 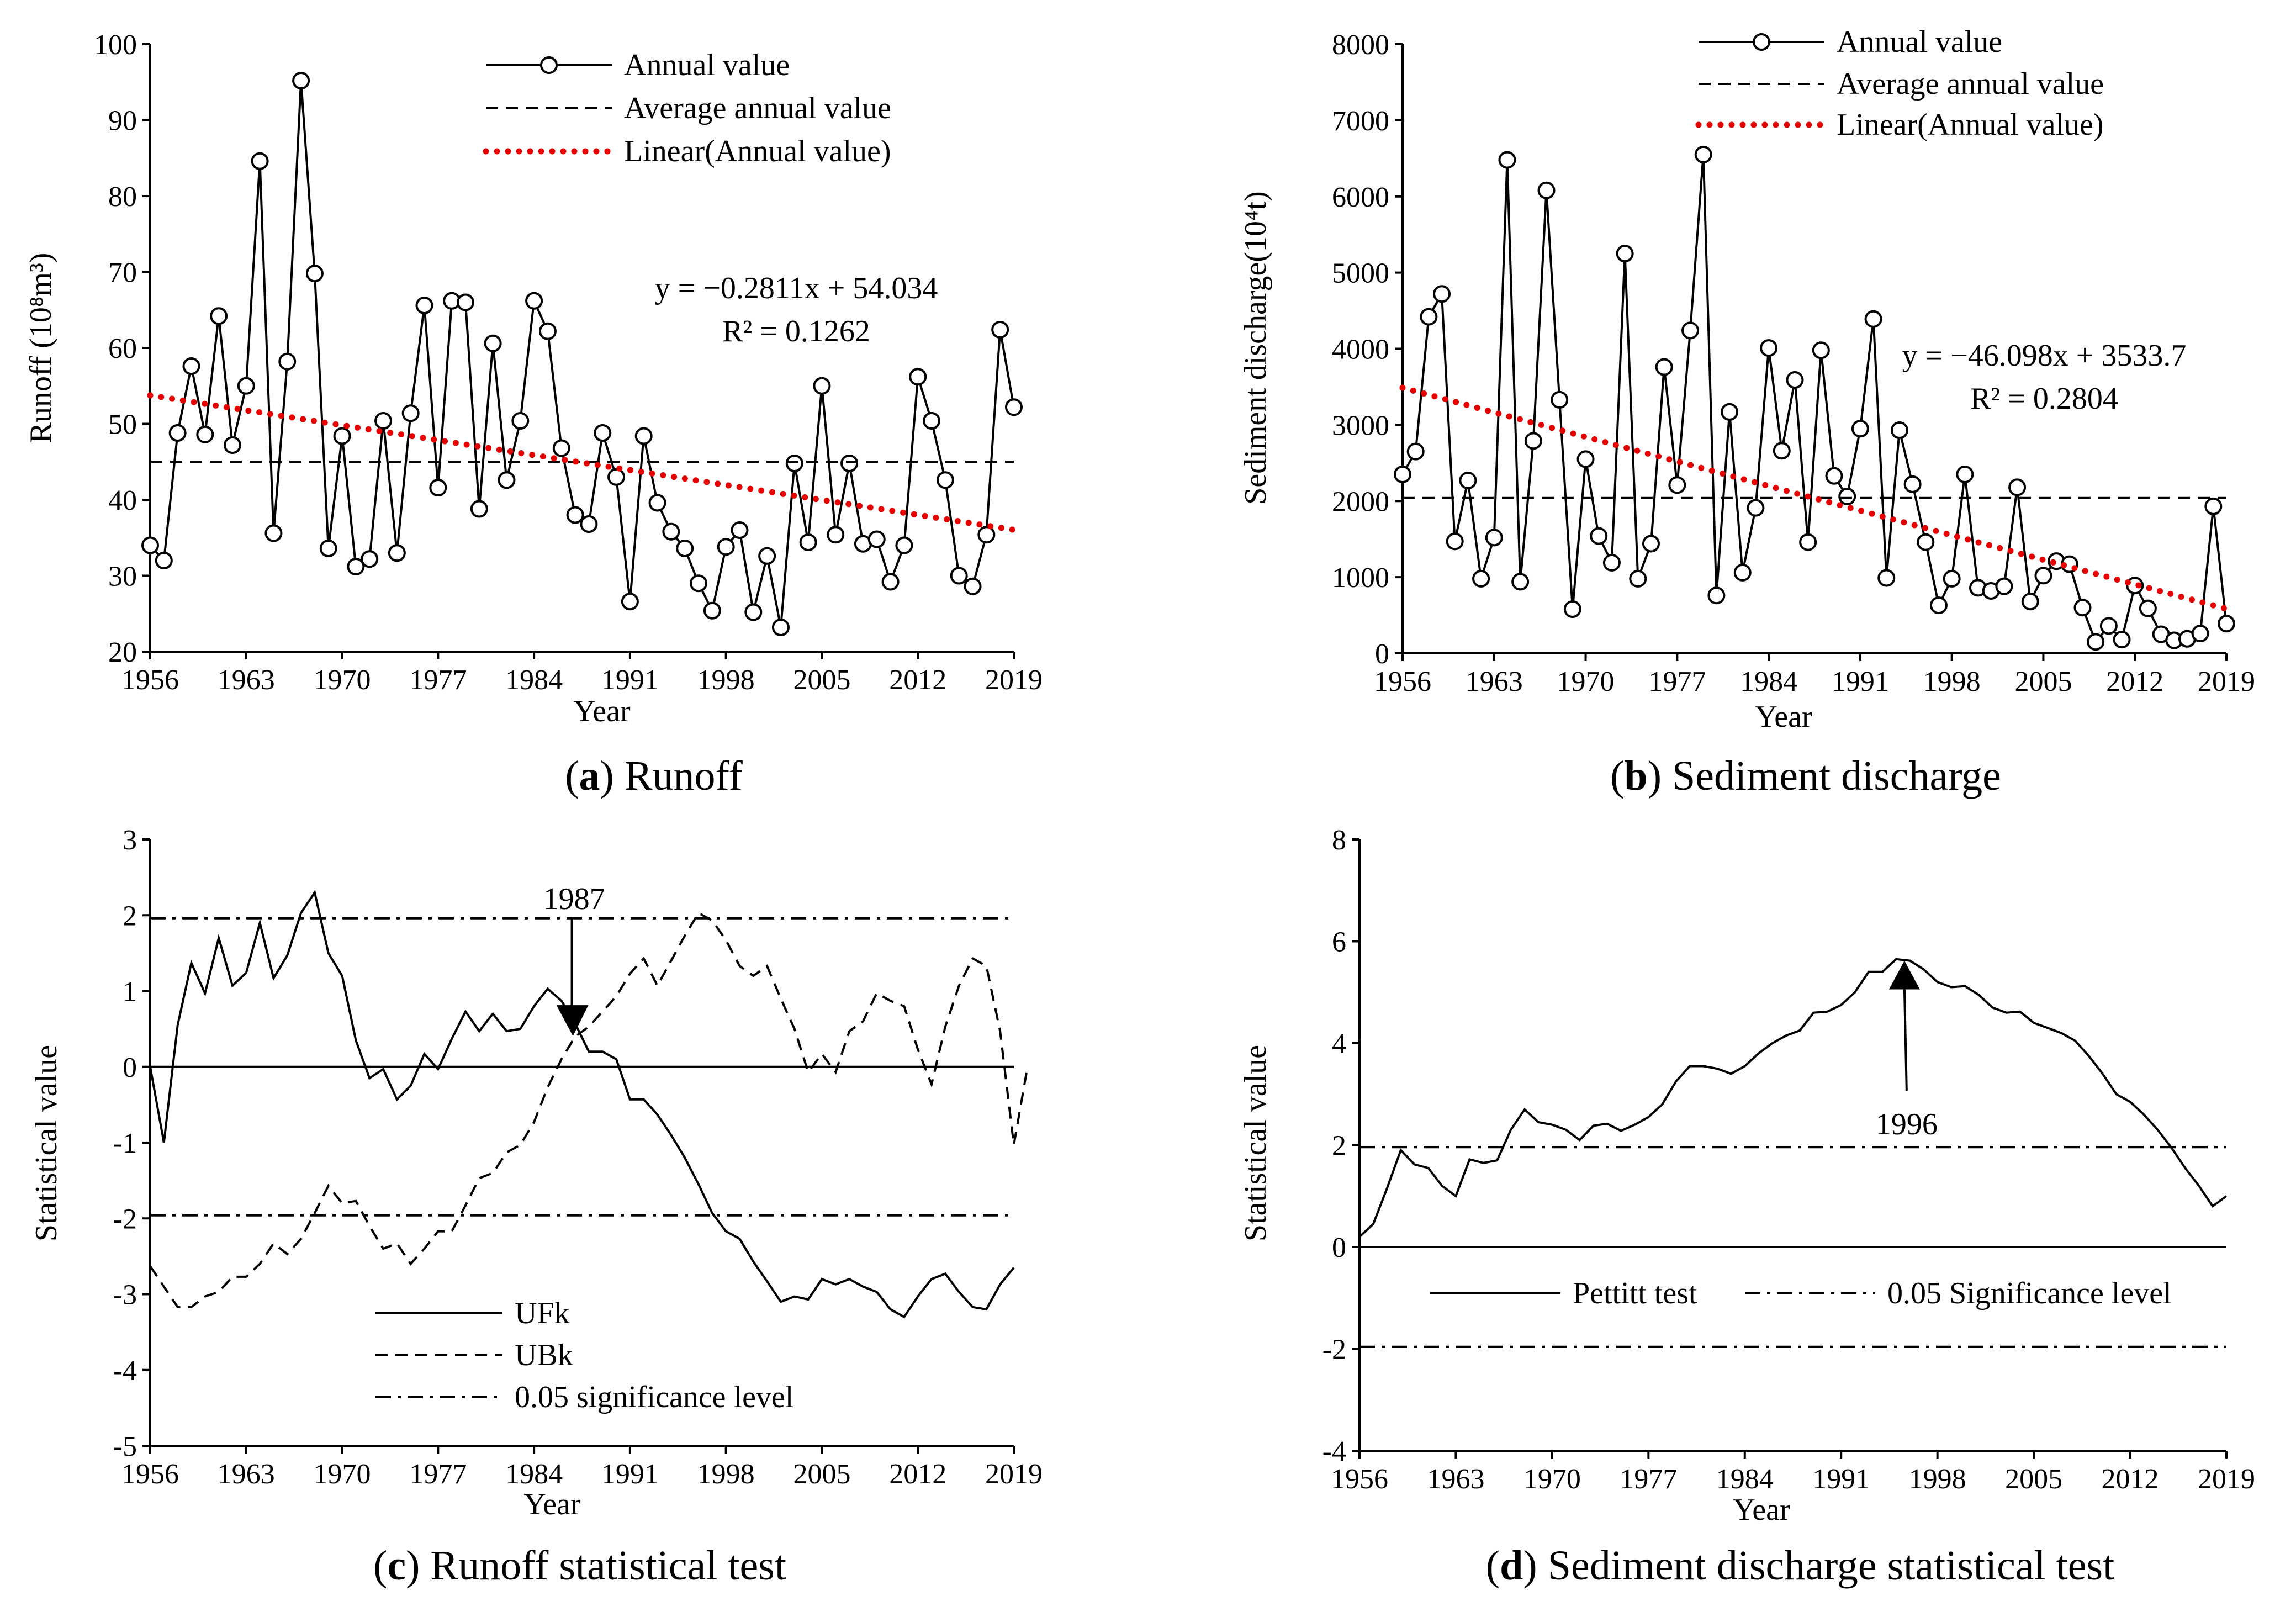 I want to click on y-tick-label: 7000, so click(x=1361, y=121).